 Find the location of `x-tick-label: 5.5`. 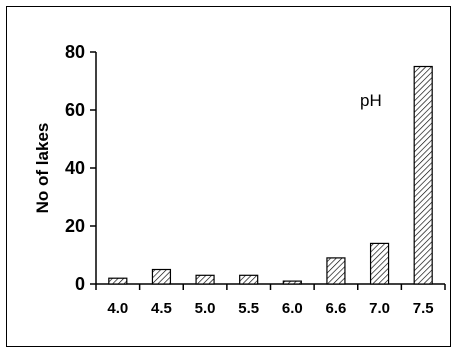

x-tick-label: 5.5 is located at coordinates (248, 308).